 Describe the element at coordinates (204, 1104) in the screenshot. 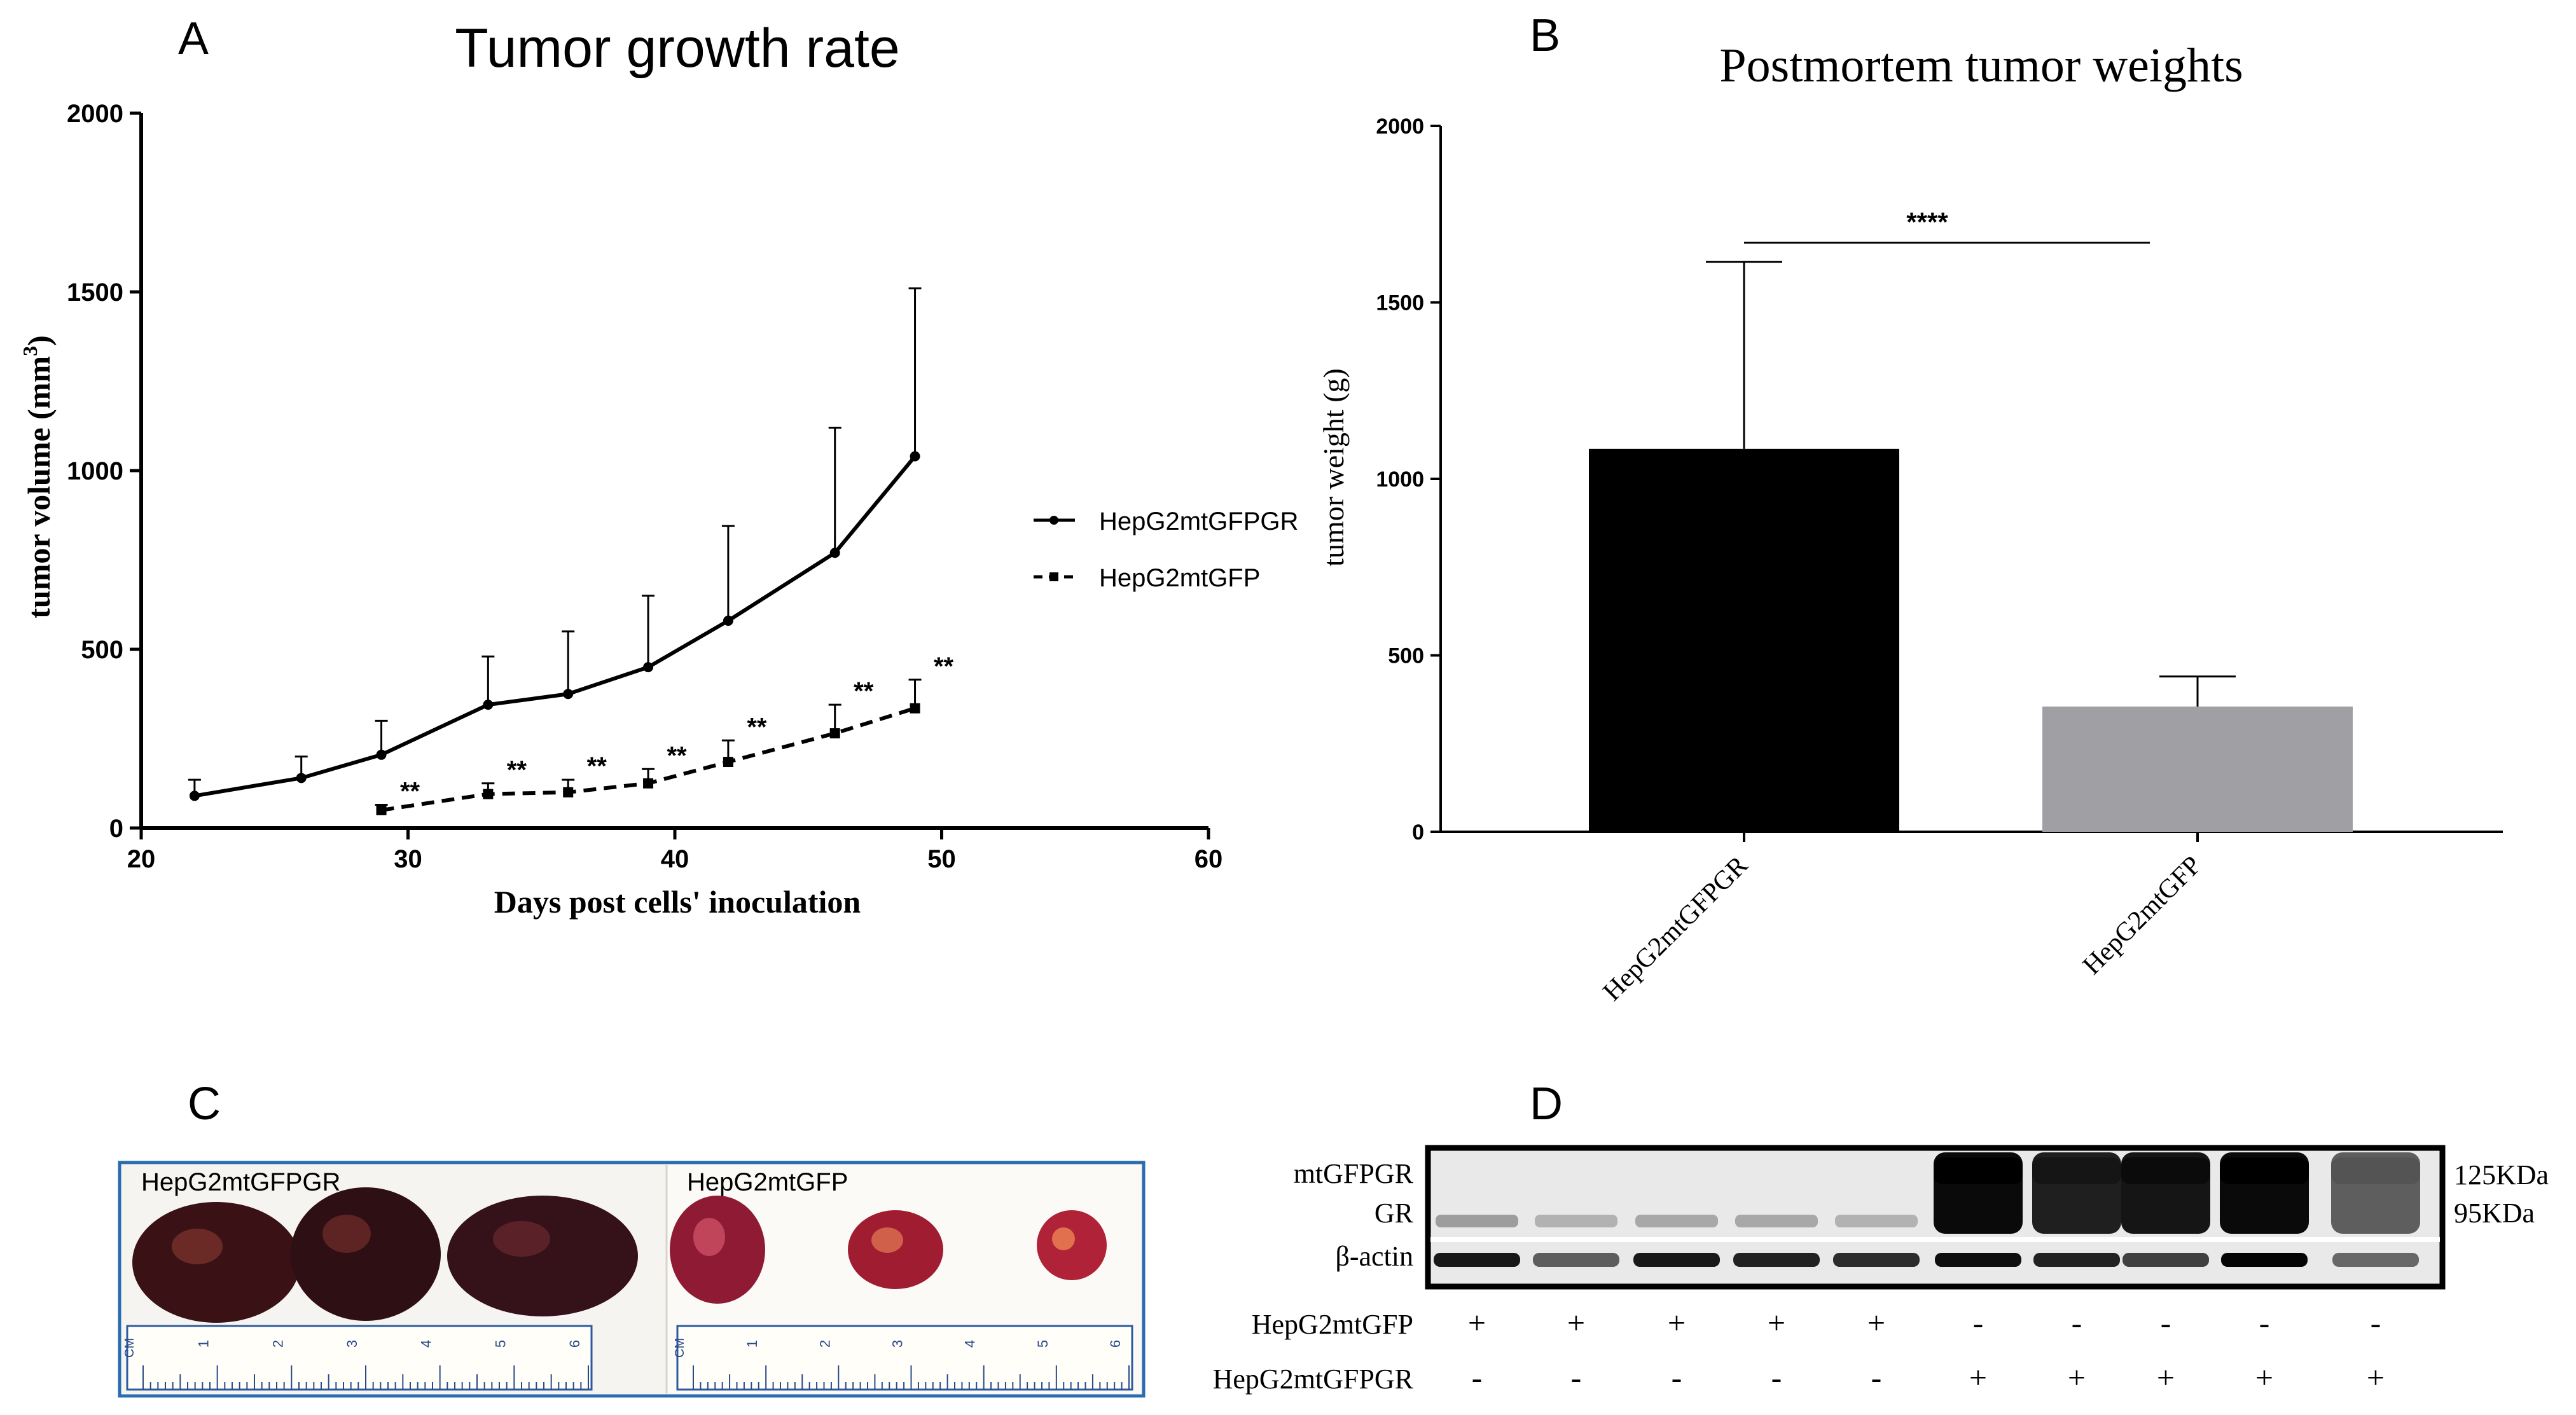

I see `panel-label-c: C` at that location.